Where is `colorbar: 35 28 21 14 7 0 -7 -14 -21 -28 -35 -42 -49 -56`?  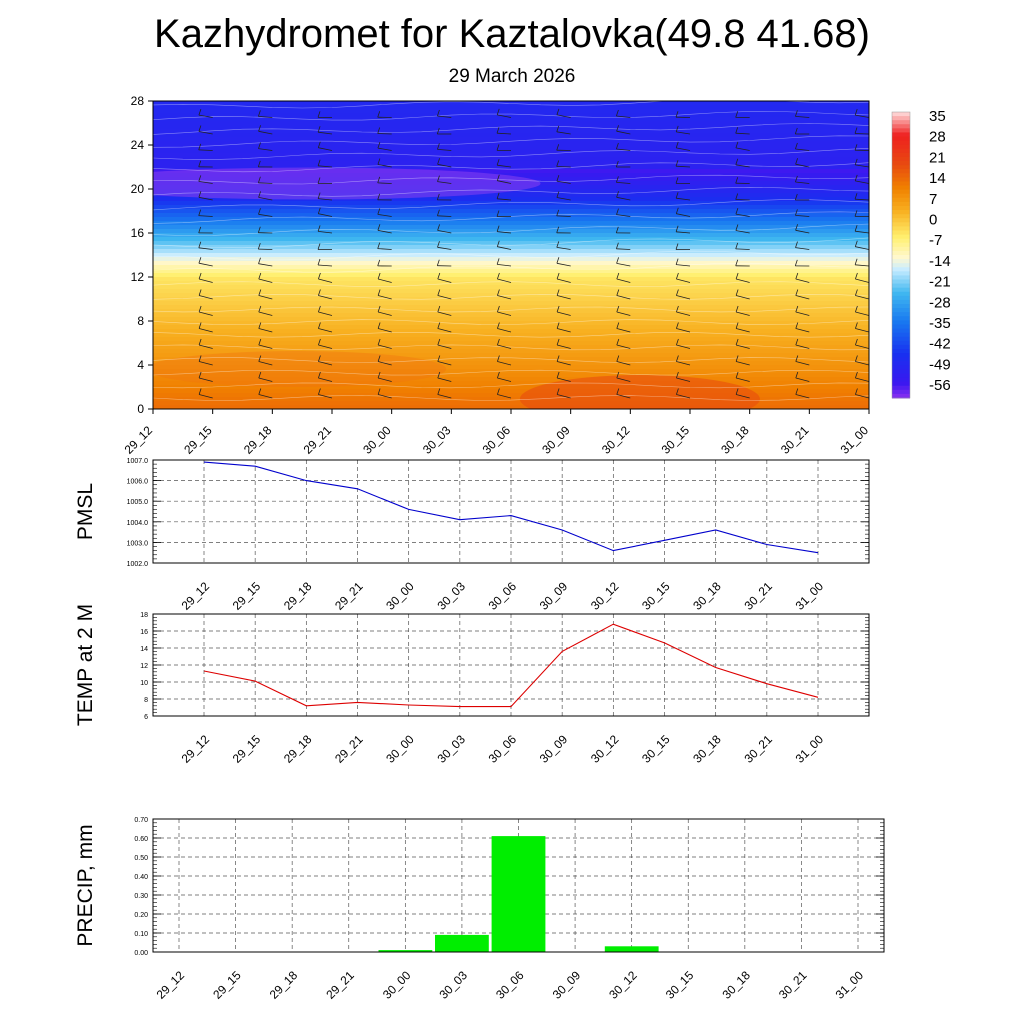
colorbar: 35 28 21 14 7 0 -7 -14 -21 -28 -35 -42 -49 -56 is located at coordinates (921, 253).